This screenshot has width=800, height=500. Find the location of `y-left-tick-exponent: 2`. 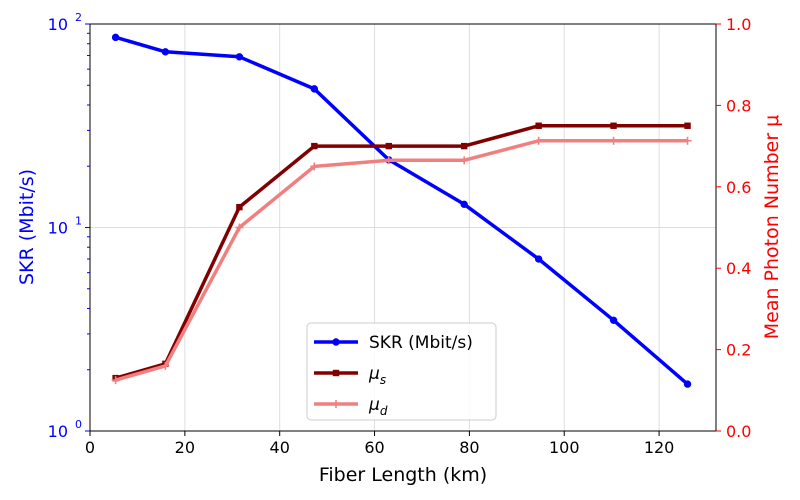

y-left-tick-exponent: 2 is located at coordinates (78, 17).